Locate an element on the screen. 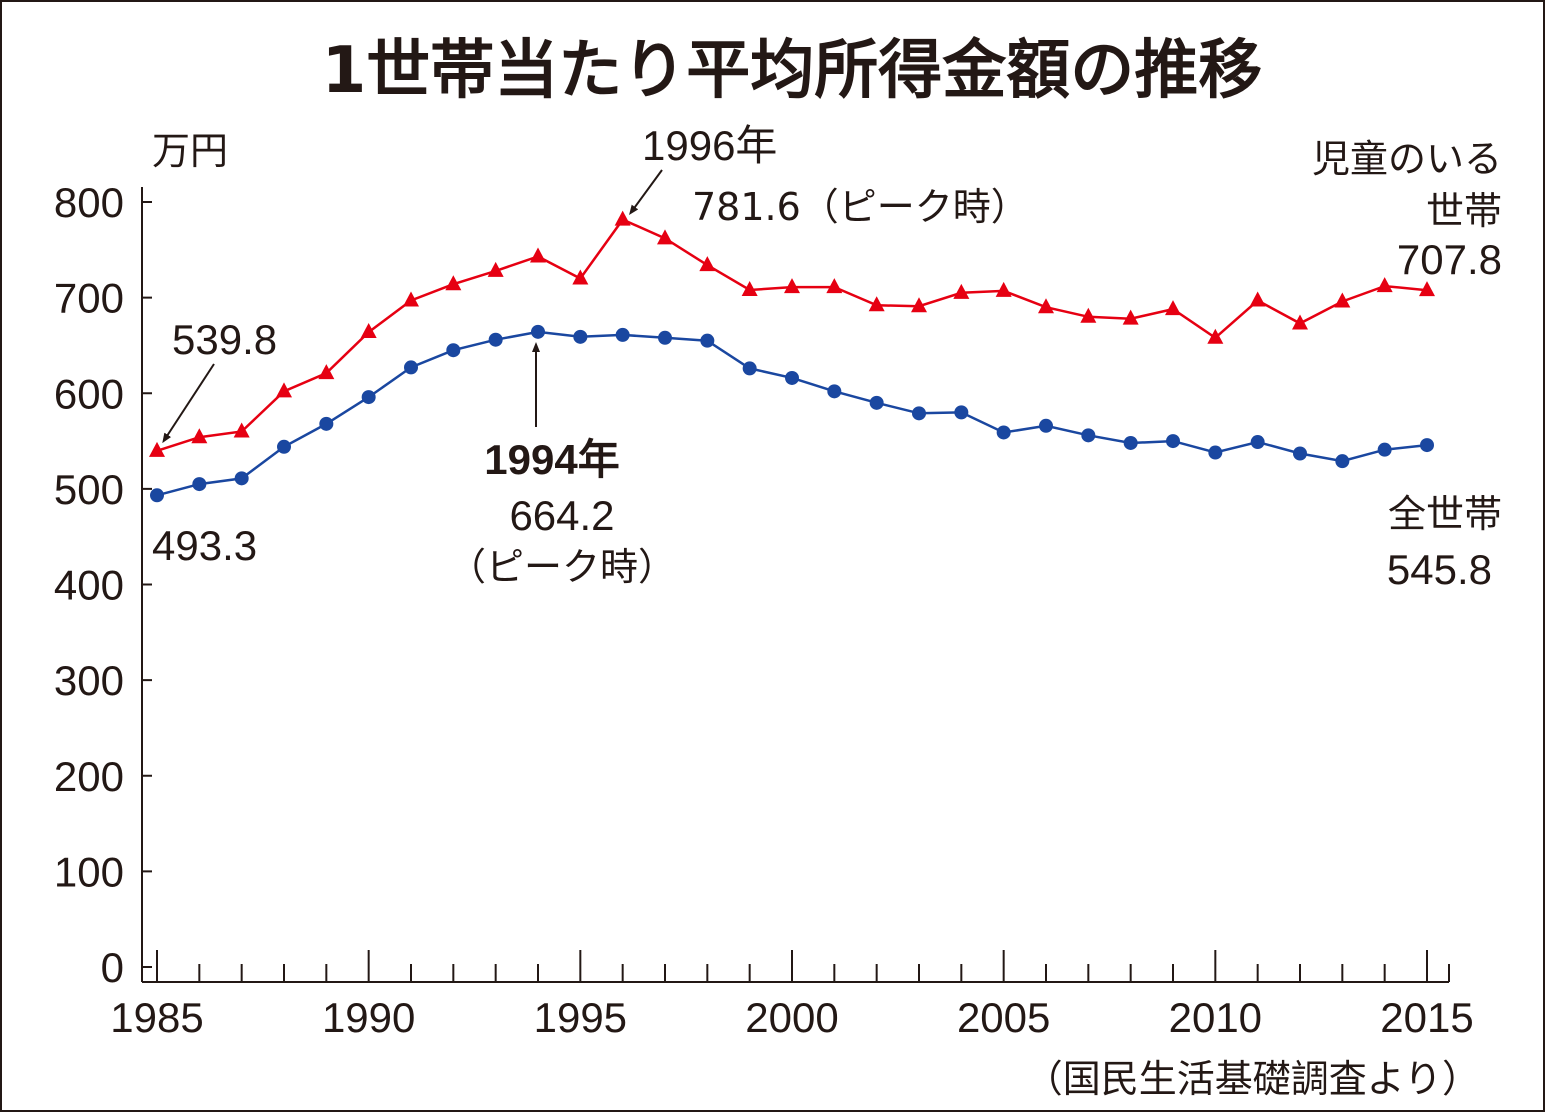 The height and width of the screenshot is (1114, 1545). annotation-end-children: 707.8 is located at coordinates (1449, 259).